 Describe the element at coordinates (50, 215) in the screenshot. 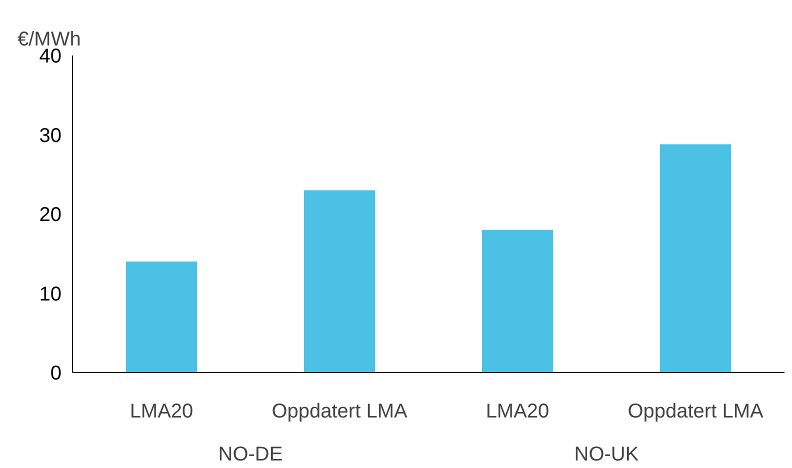

I see `y-tick-label: 20` at that location.